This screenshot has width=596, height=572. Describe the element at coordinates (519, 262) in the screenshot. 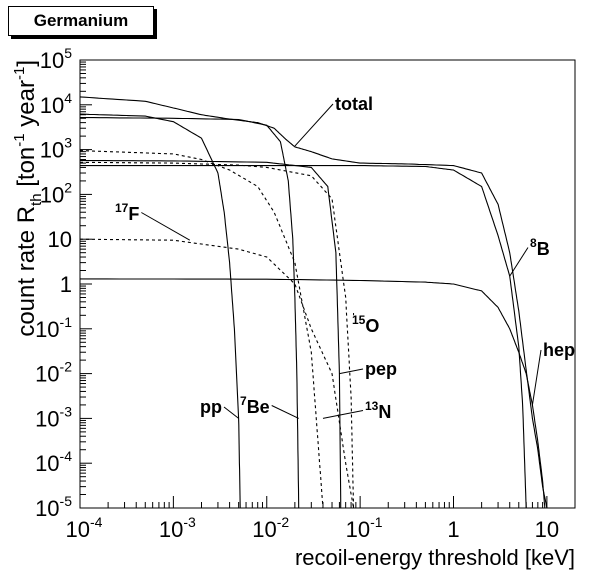

I see `leader-8B` at that location.